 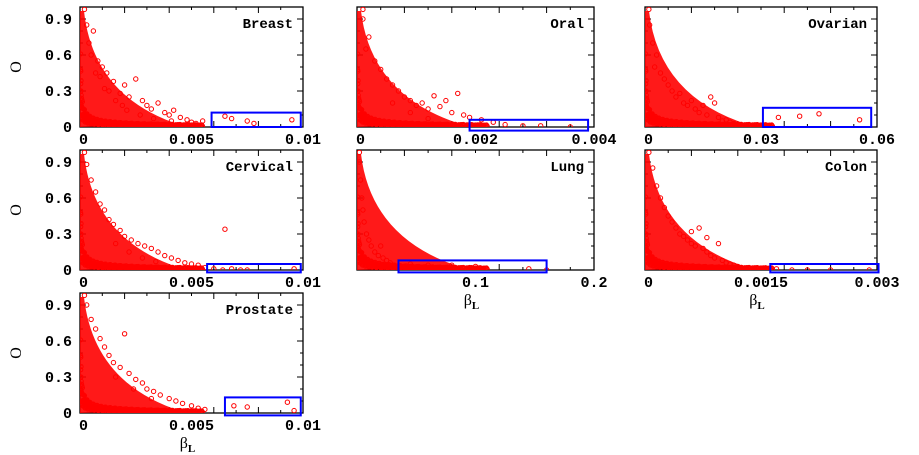 What do you see at coordinates (877, 140) in the screenshot?
I see `x-tick-label: 0.06` at bounding box center [877, 140].